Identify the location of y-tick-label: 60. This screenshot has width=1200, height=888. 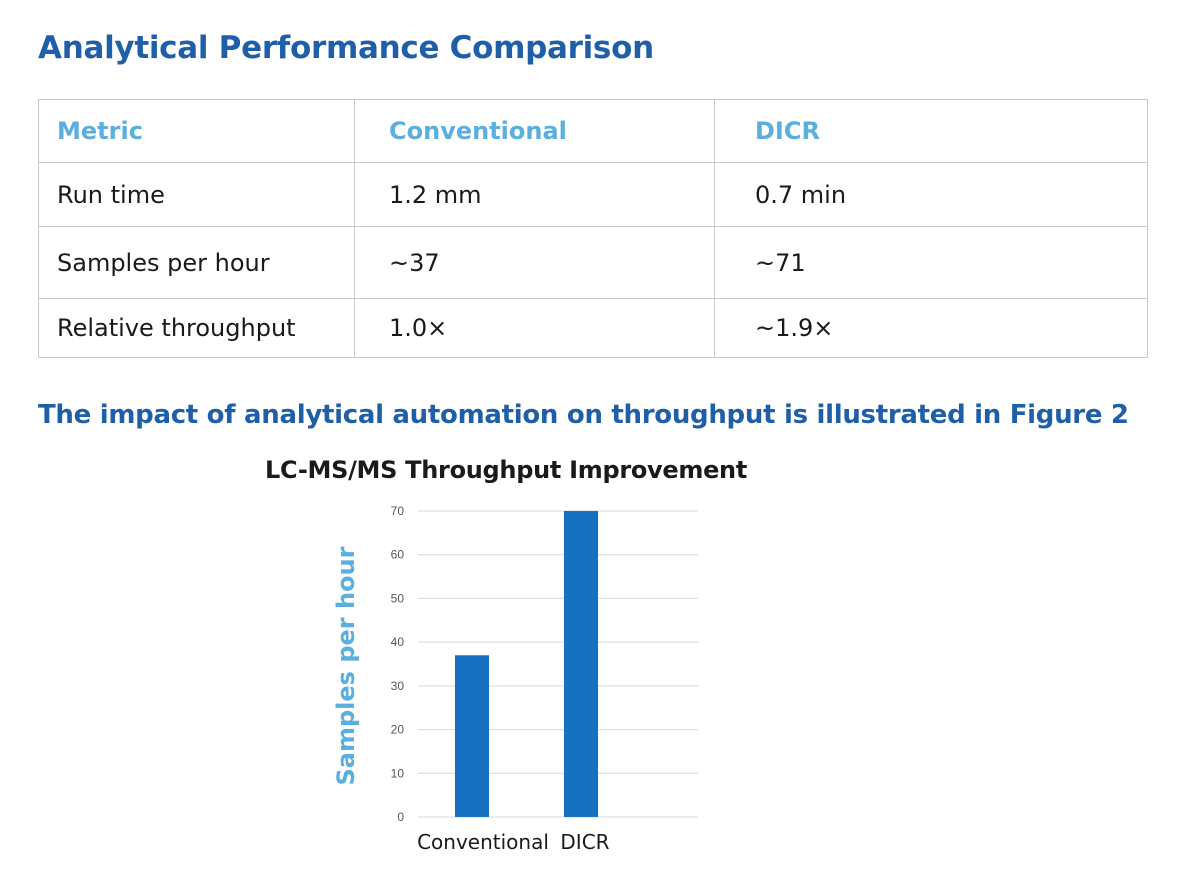
(398, 555).